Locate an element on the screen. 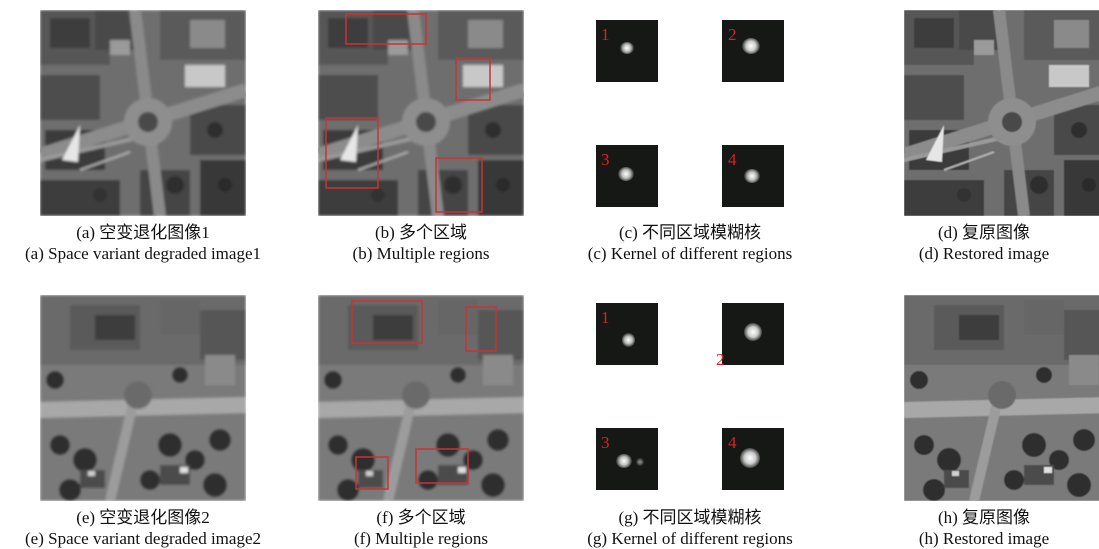  caption-en: (a) Space variant degraded image1 is located at coordinates (143, 253).